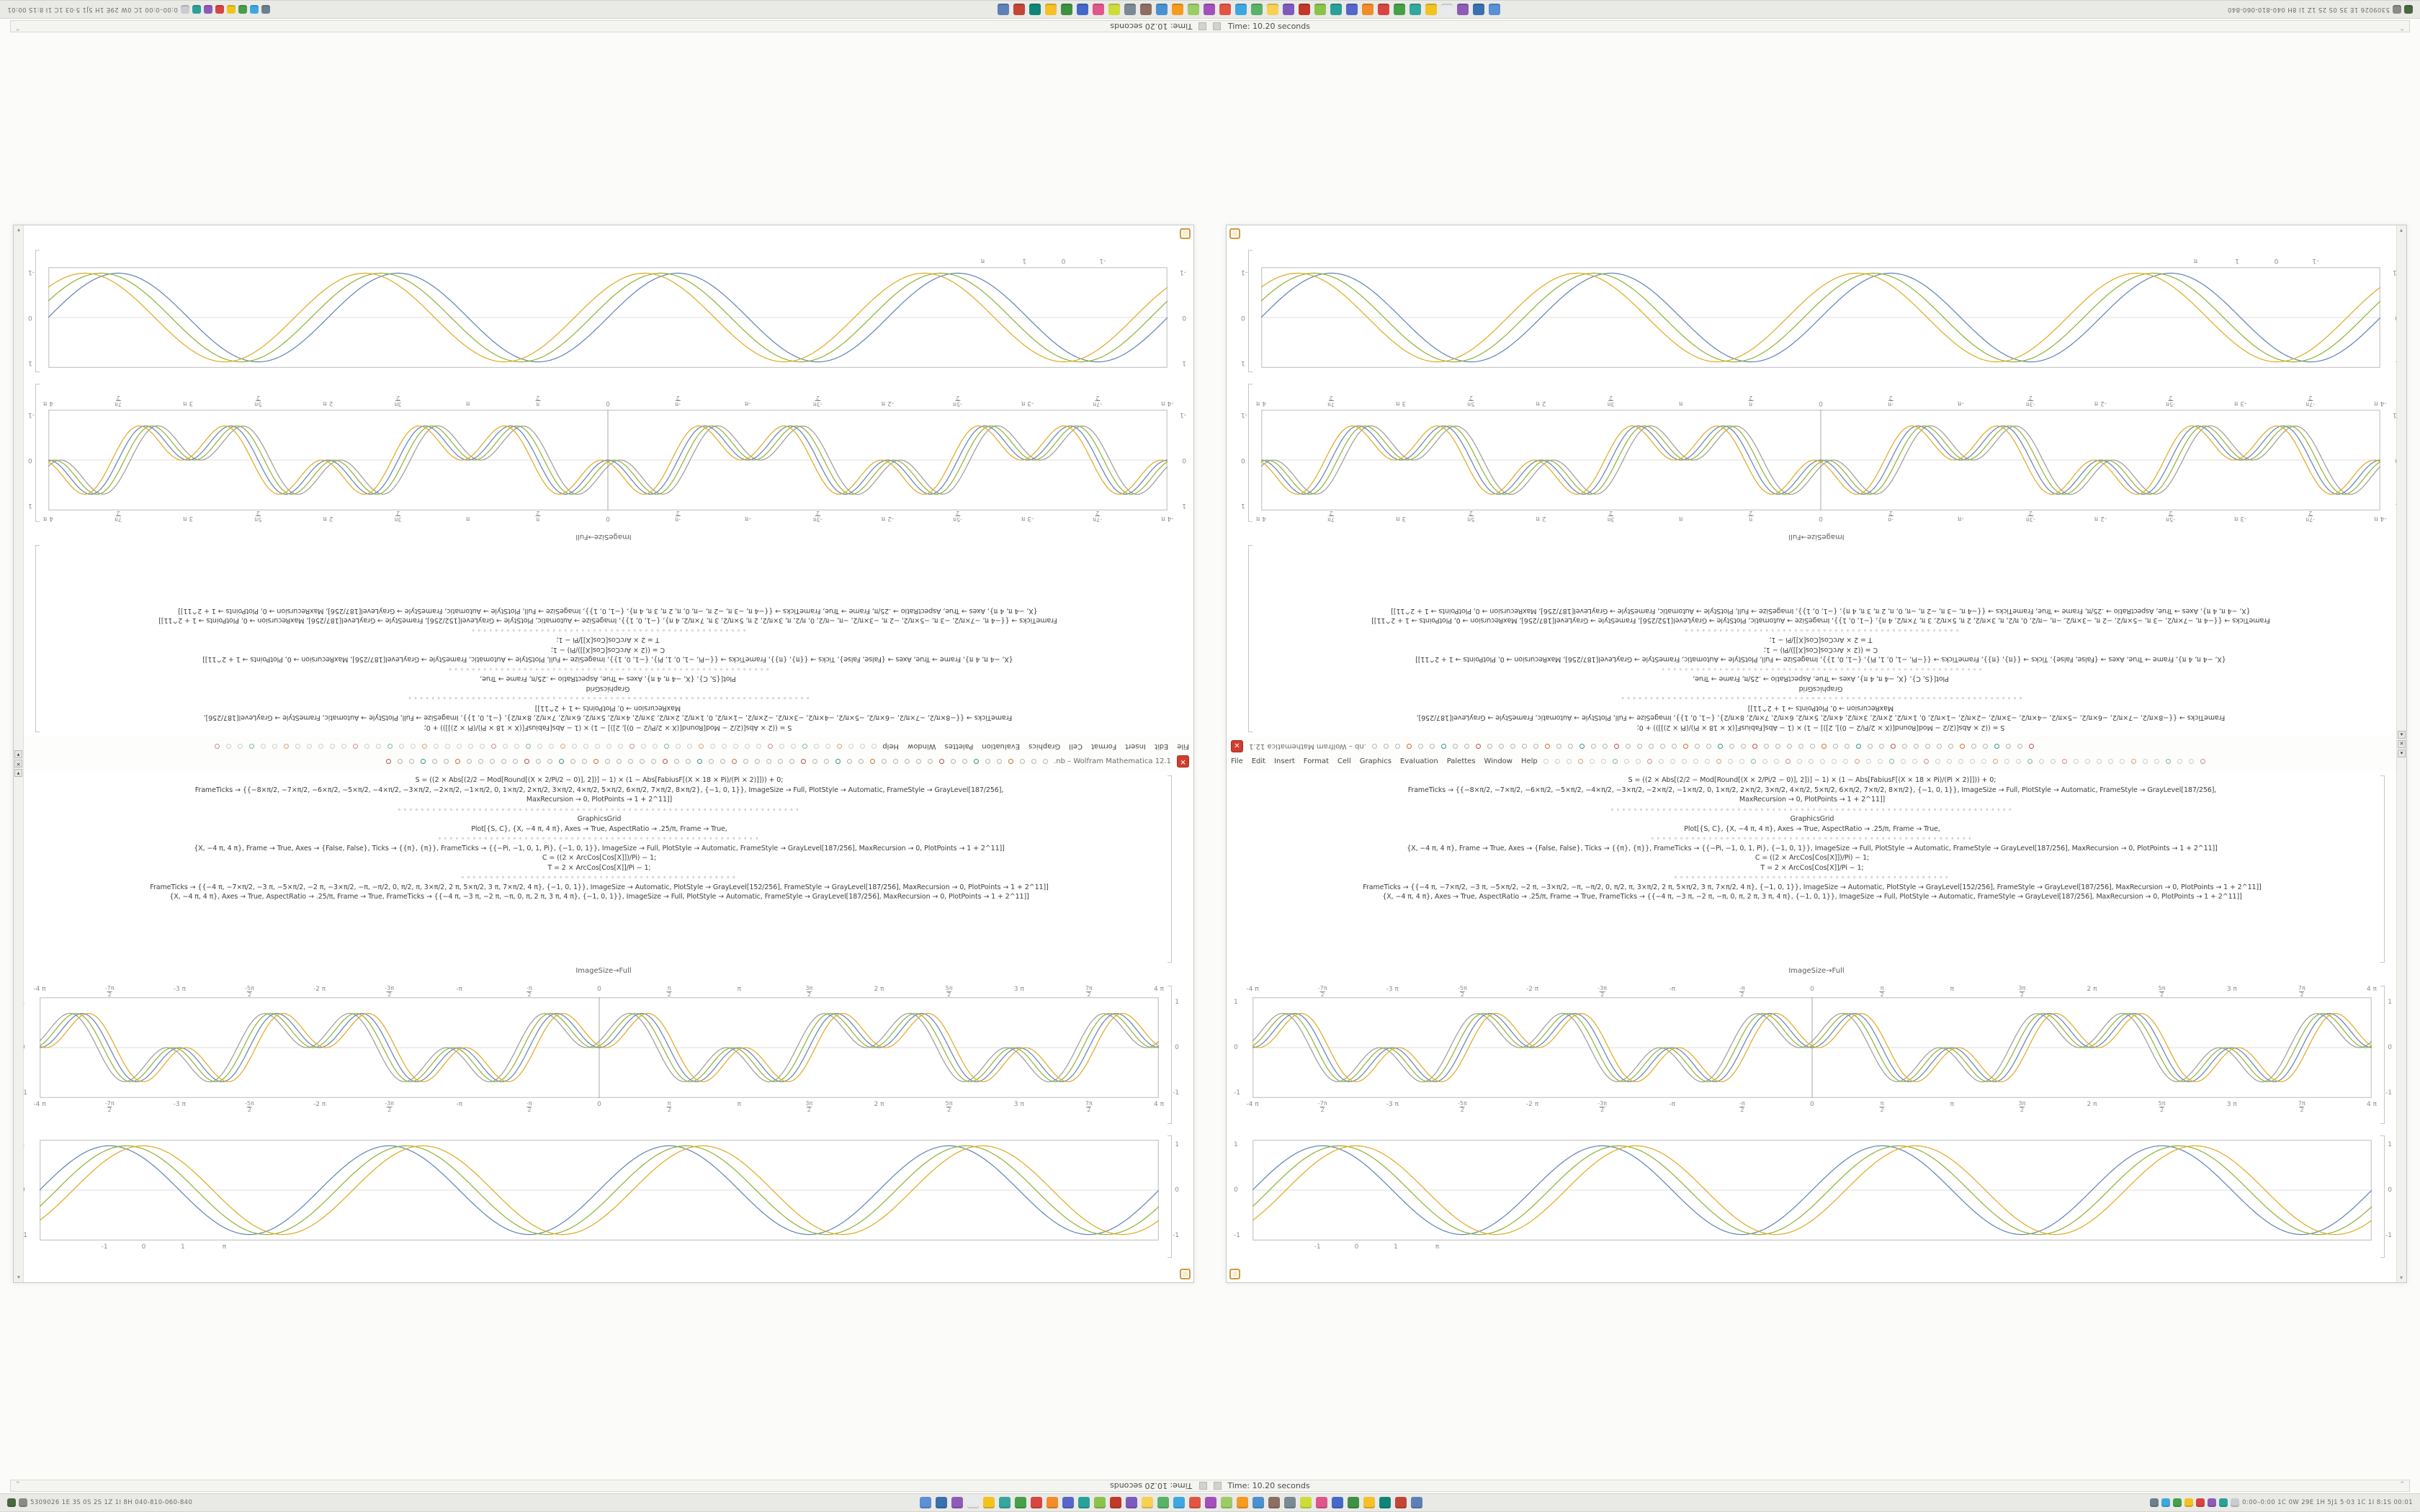 The image size is (2420, 1512). What do you see at coordinates (1418, 761) in the screenshot?
I see `menu-evaluation: Evaluation` at bounding box center [1418, 761].